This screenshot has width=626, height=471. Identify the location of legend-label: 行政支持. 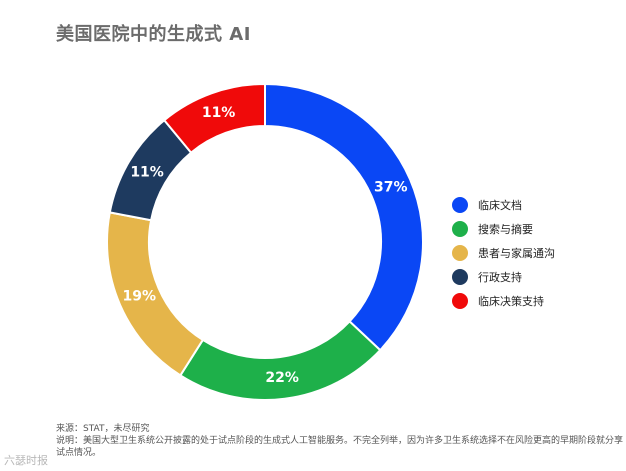
(500, 277).